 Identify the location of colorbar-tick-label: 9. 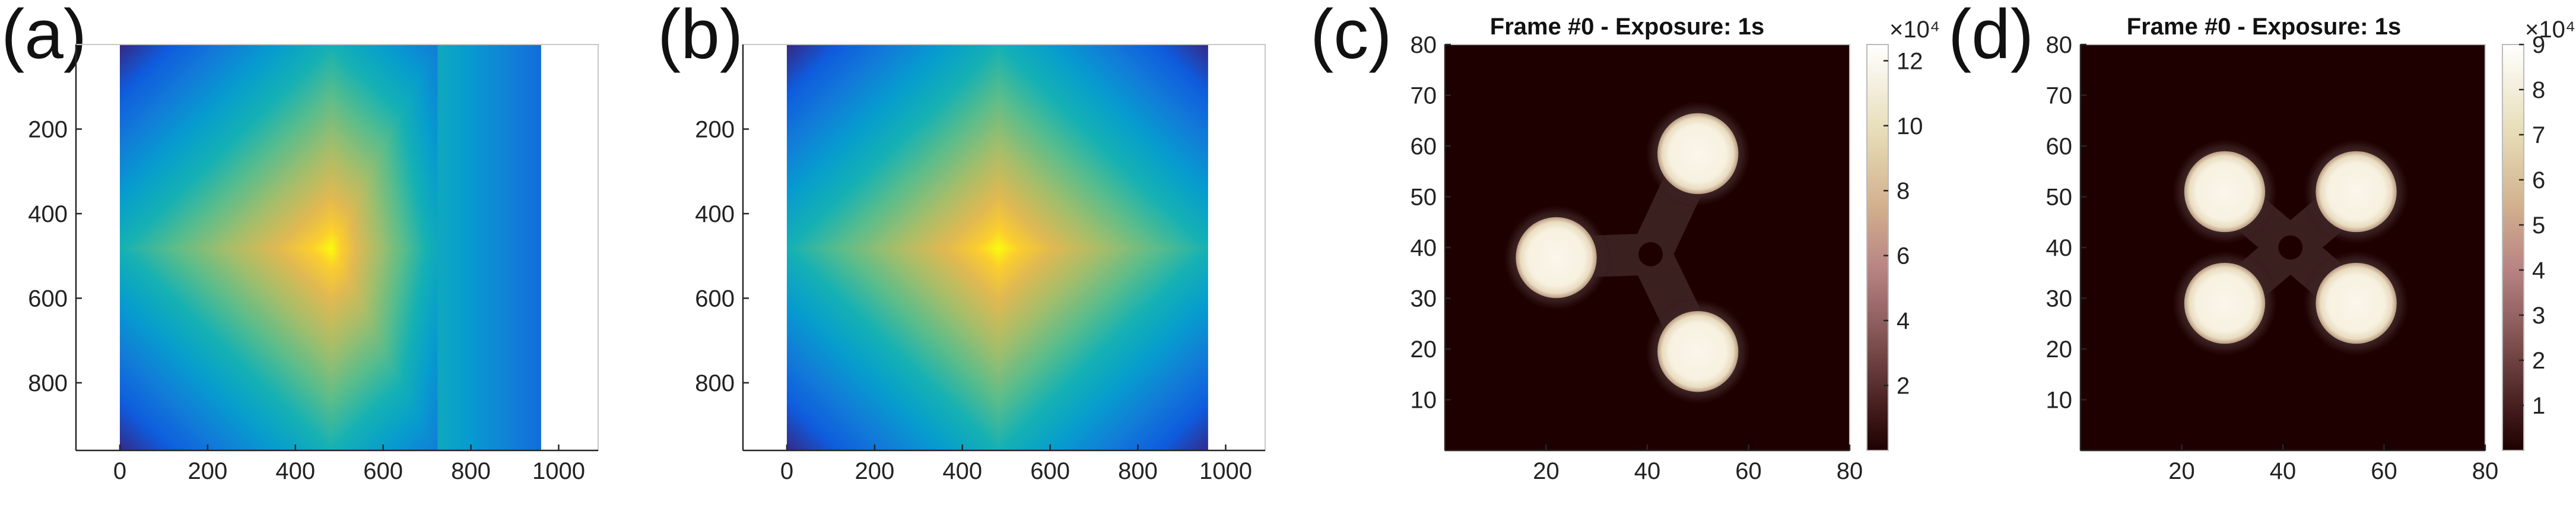
(2538, 45).